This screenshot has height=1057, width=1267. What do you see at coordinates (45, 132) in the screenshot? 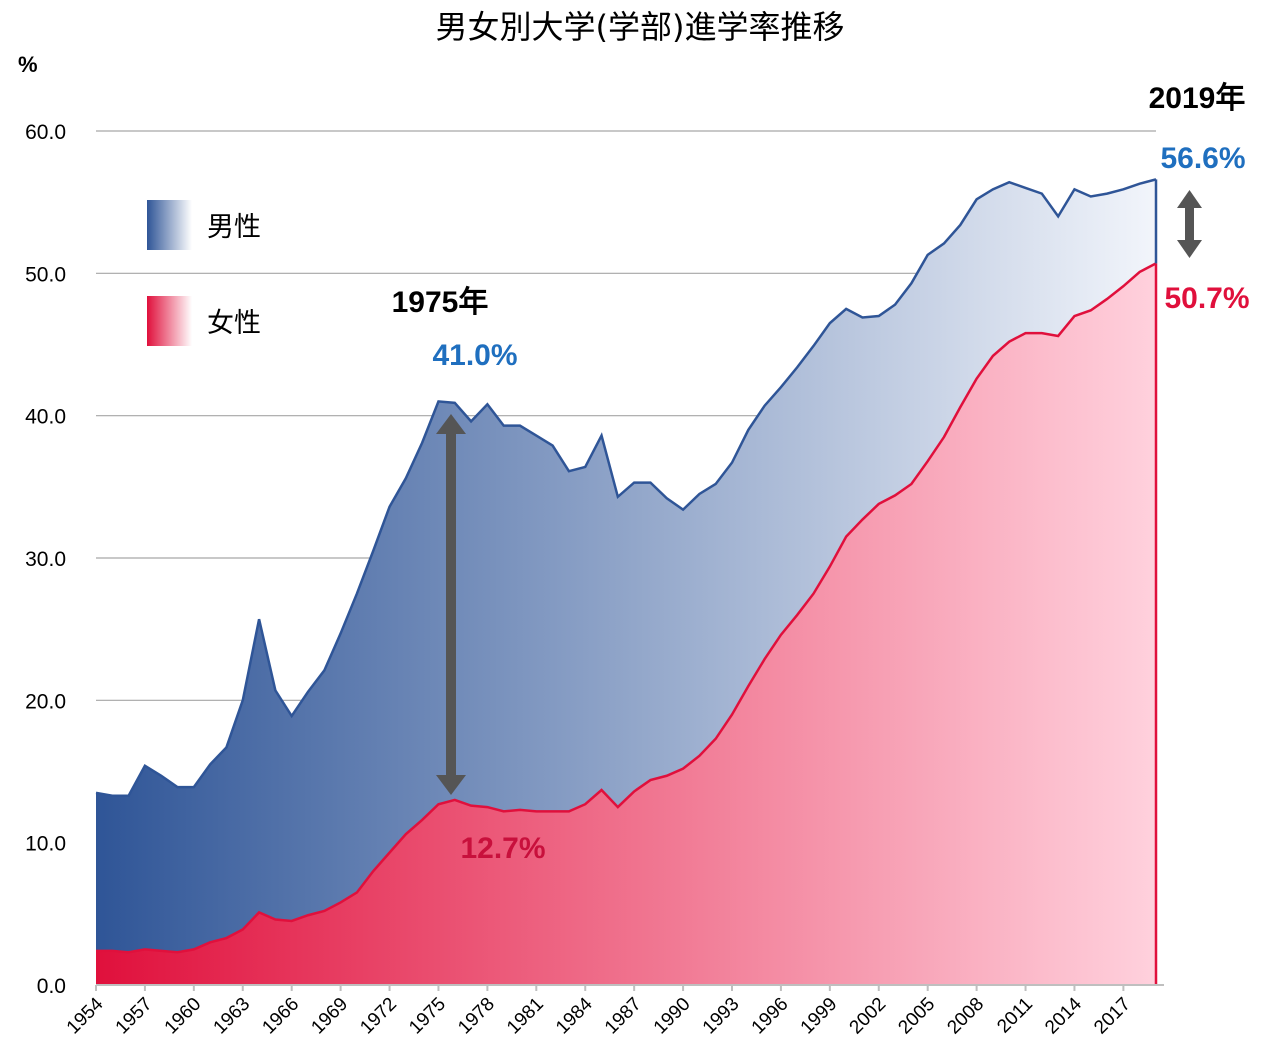
I see `y-tick-label: 60.0` at bounding box center [45, 132].